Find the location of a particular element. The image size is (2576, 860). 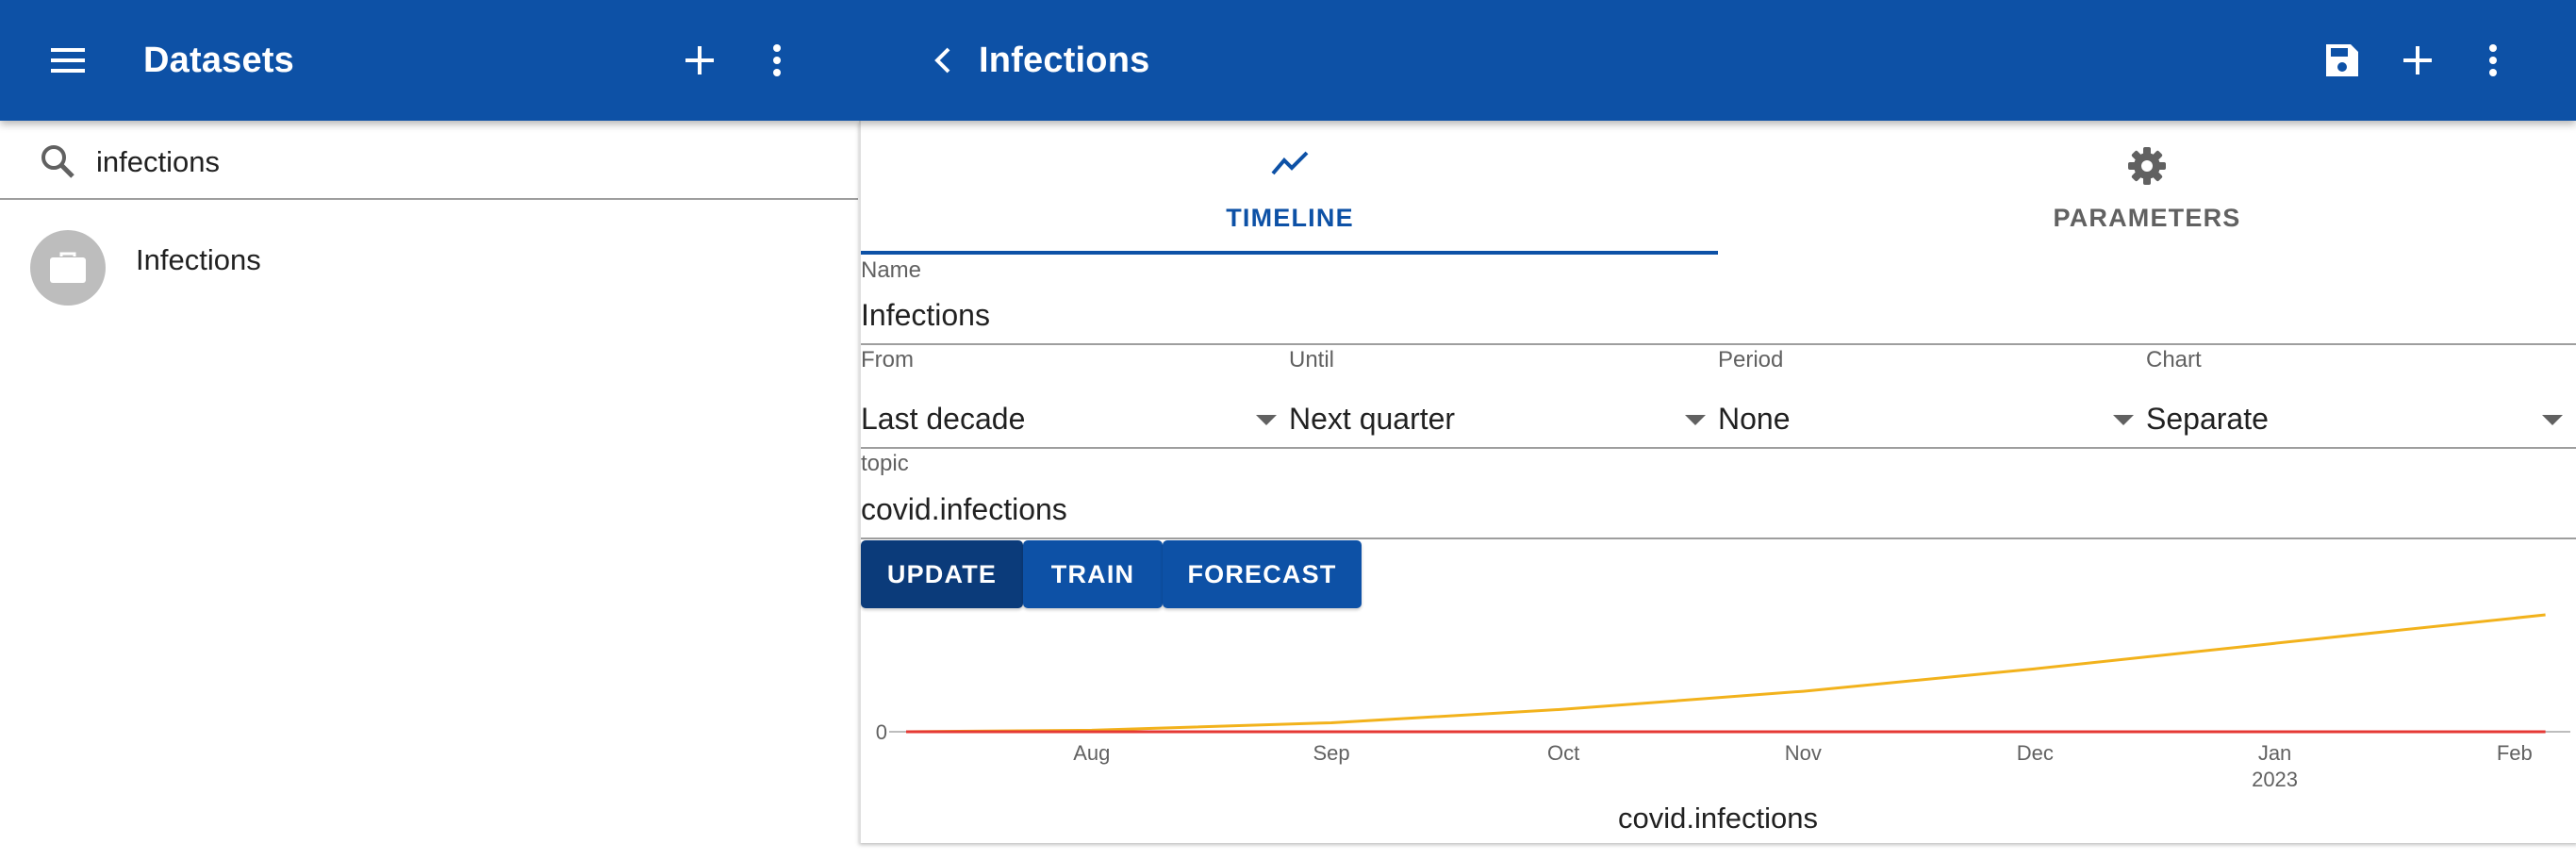

tab-timeline: TIMELINE is located at coordinates (1290, 188).